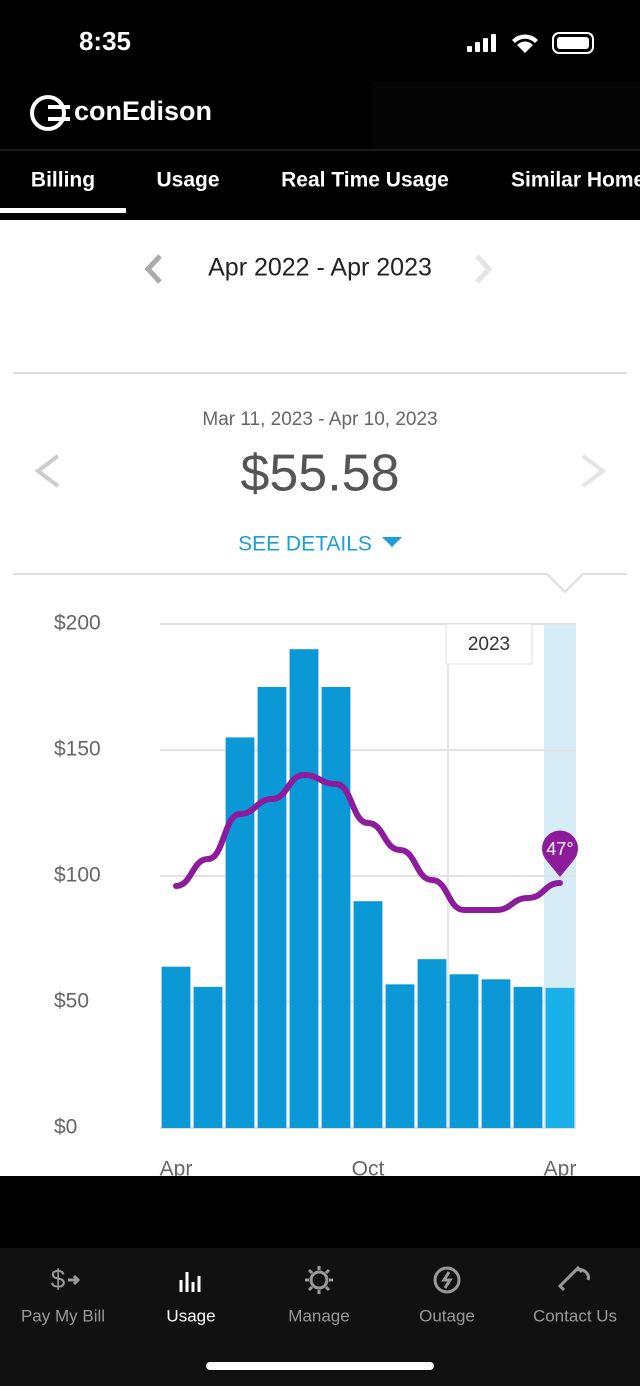  I want to click on status-icons, so click(530, 43).